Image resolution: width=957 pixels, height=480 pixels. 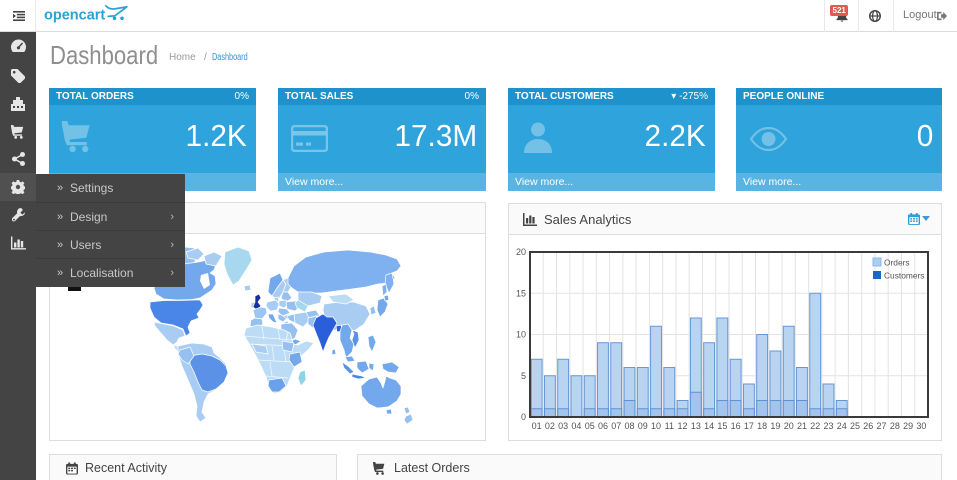 What do you see at coordinates (523, 376) in the screenshot?
I see `svg-text: 5` at bounding box center [523, 376].